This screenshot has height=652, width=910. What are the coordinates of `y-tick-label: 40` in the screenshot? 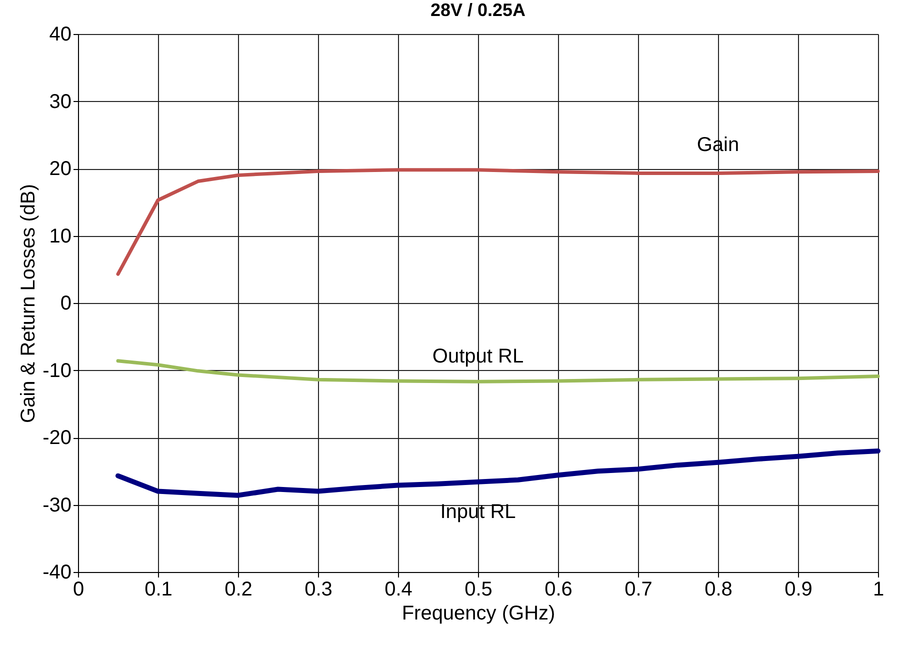 It's located at (60, 35).